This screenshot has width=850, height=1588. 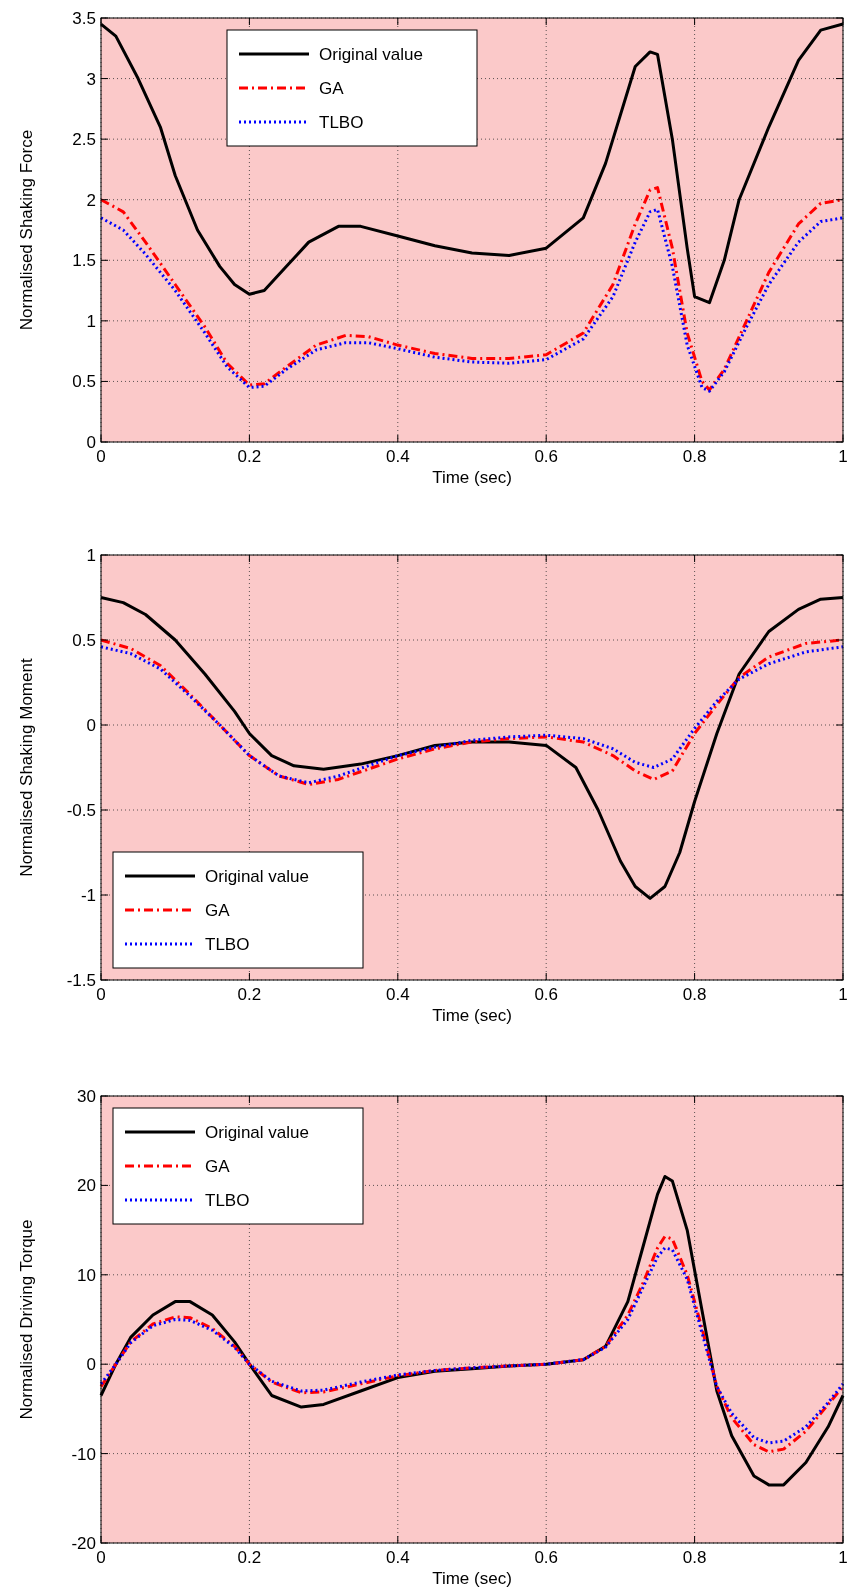 What do you see at coordinates (26, 1319) in the screenshot?
I see `y-axis-title: Normalised Driving Torque` at bounding box center [26, 1319].